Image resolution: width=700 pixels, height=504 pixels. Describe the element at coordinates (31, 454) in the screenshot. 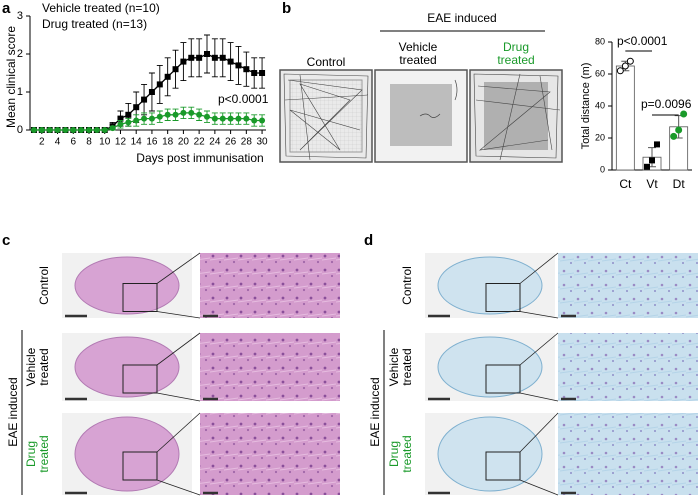

I see `row-label: Drug` at that location.